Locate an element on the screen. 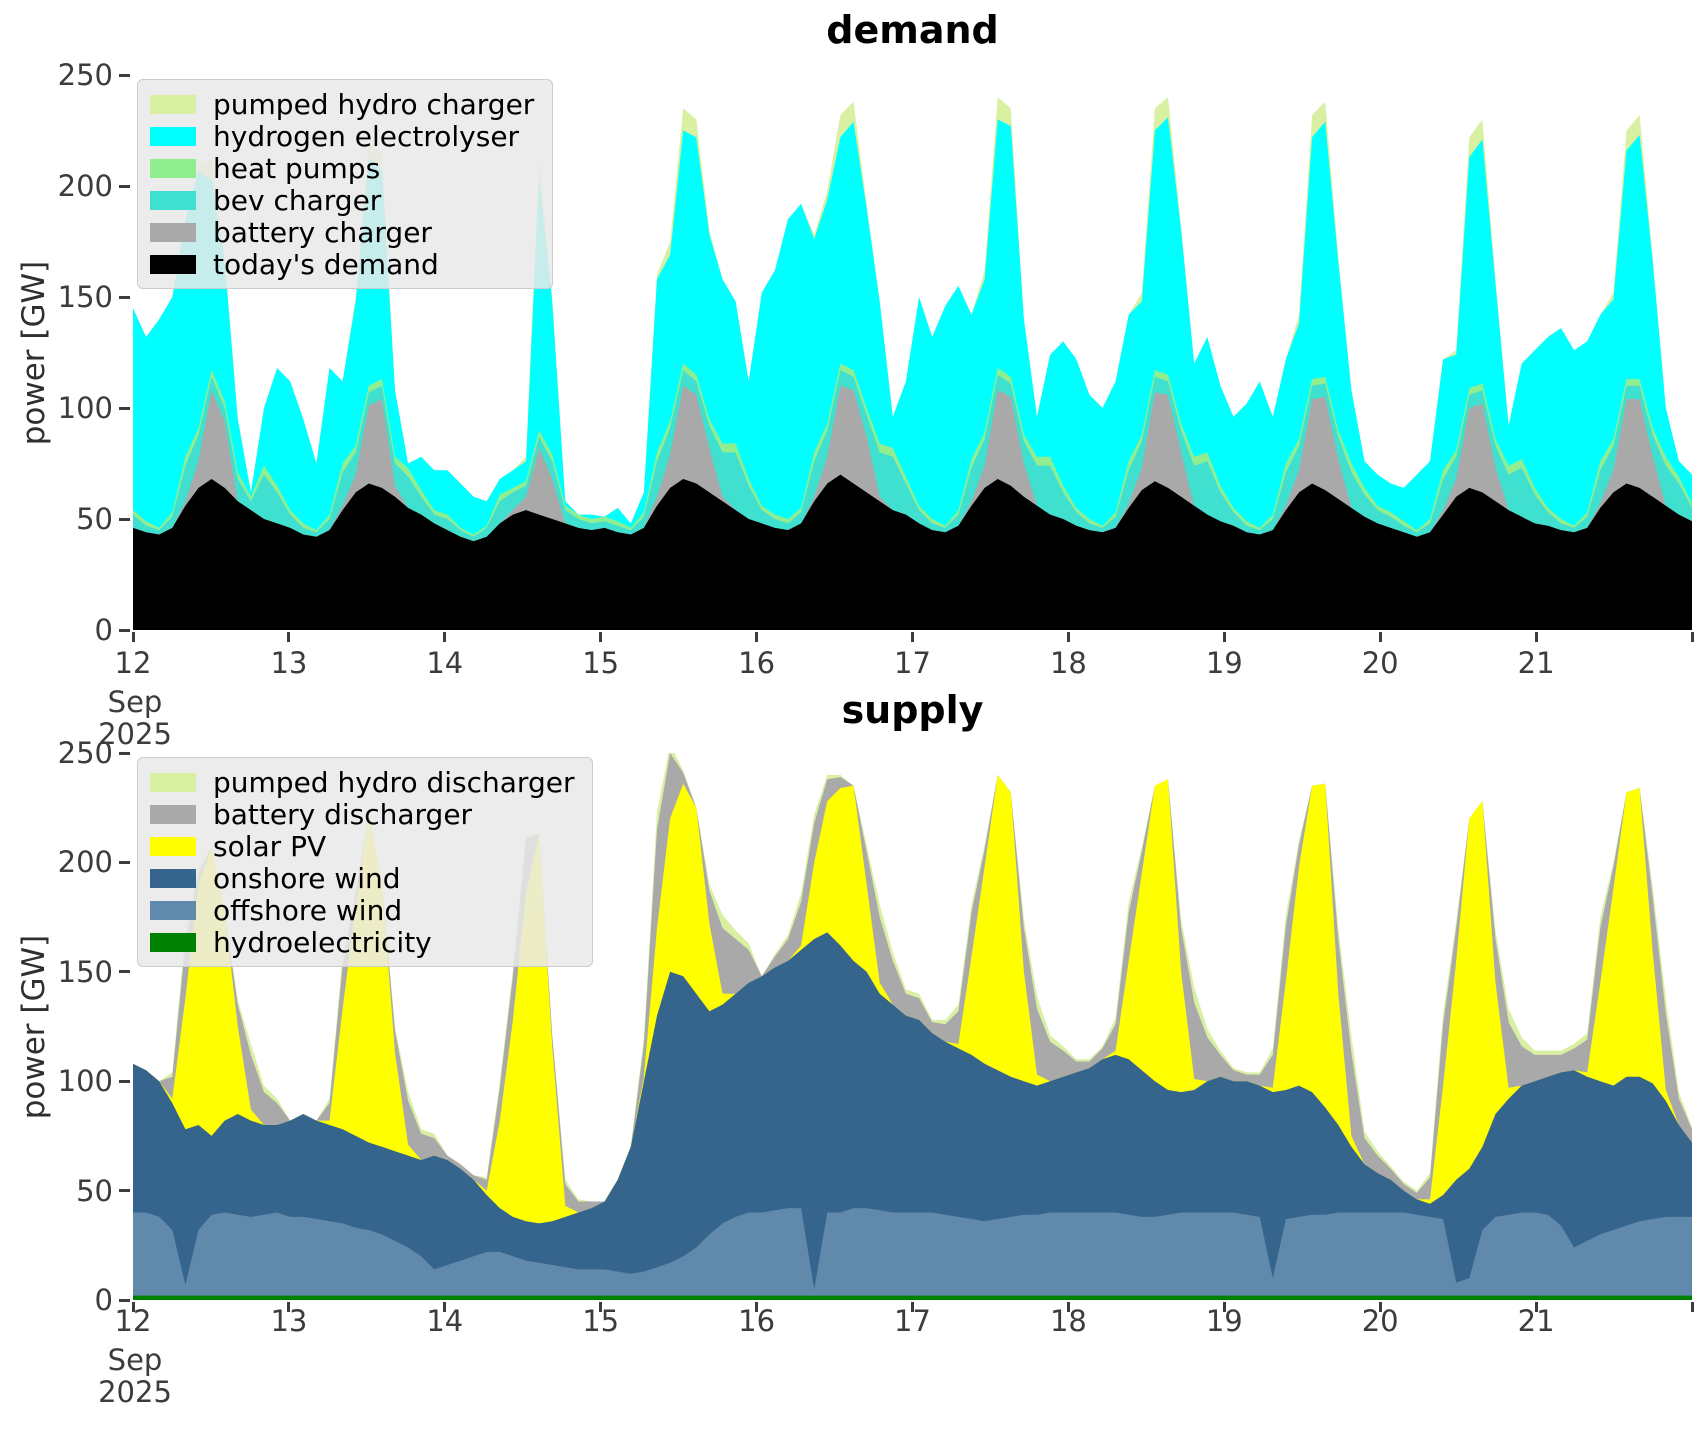 The height and width of the screenshot is (1431, 1706). legend-label-offshore-wind: offshore wind is located at coordinates (308, 910).